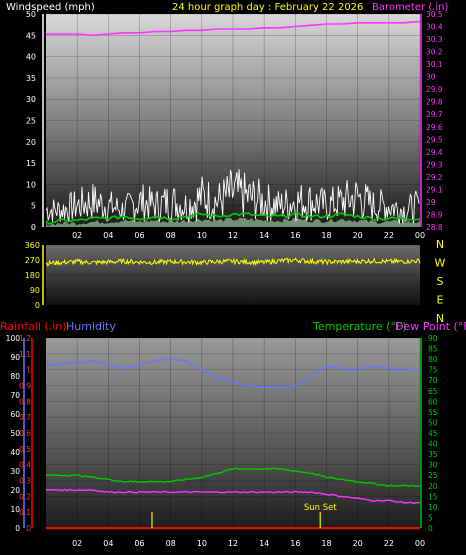 The image size is (466, 555). Describe the element at coordinates (25, 338) in the screenshot. I see `rainfall-tick-label: 1.2` at that location.